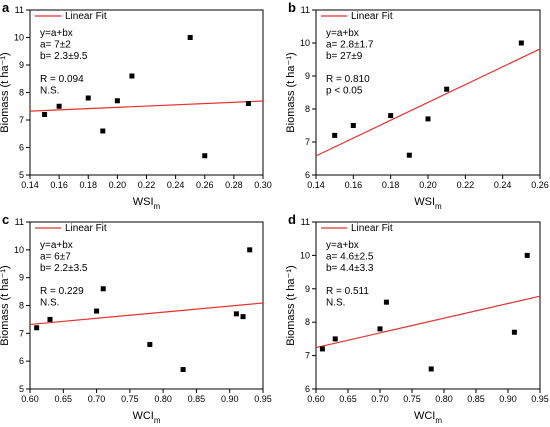 Image resolution: width=550 pixels, height=427 pixels. What do you see at coordinates (263, 399) in the screenshot?
I see `x-tick-label: 0.95` at bounding box center [263, 399].